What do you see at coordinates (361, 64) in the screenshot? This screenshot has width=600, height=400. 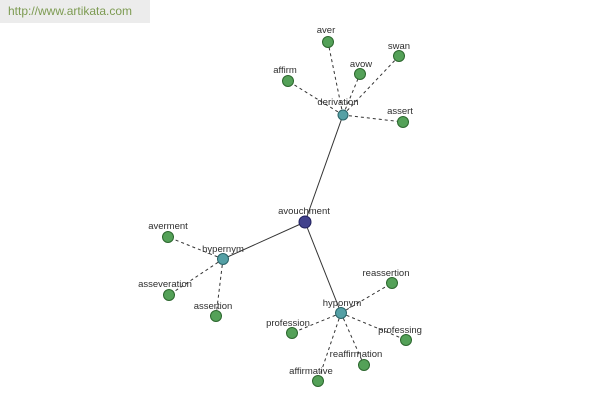 I see `node-label-avow: avow` at bounding box center [361, 64].